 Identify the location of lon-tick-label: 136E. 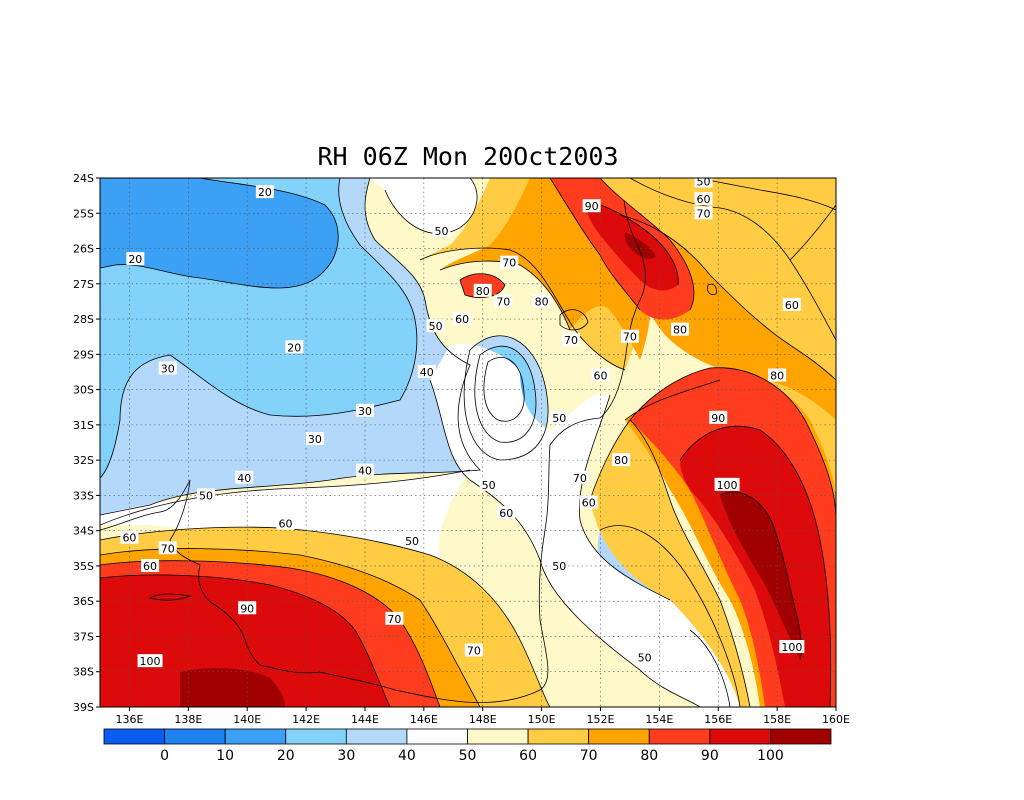
(129, 719).